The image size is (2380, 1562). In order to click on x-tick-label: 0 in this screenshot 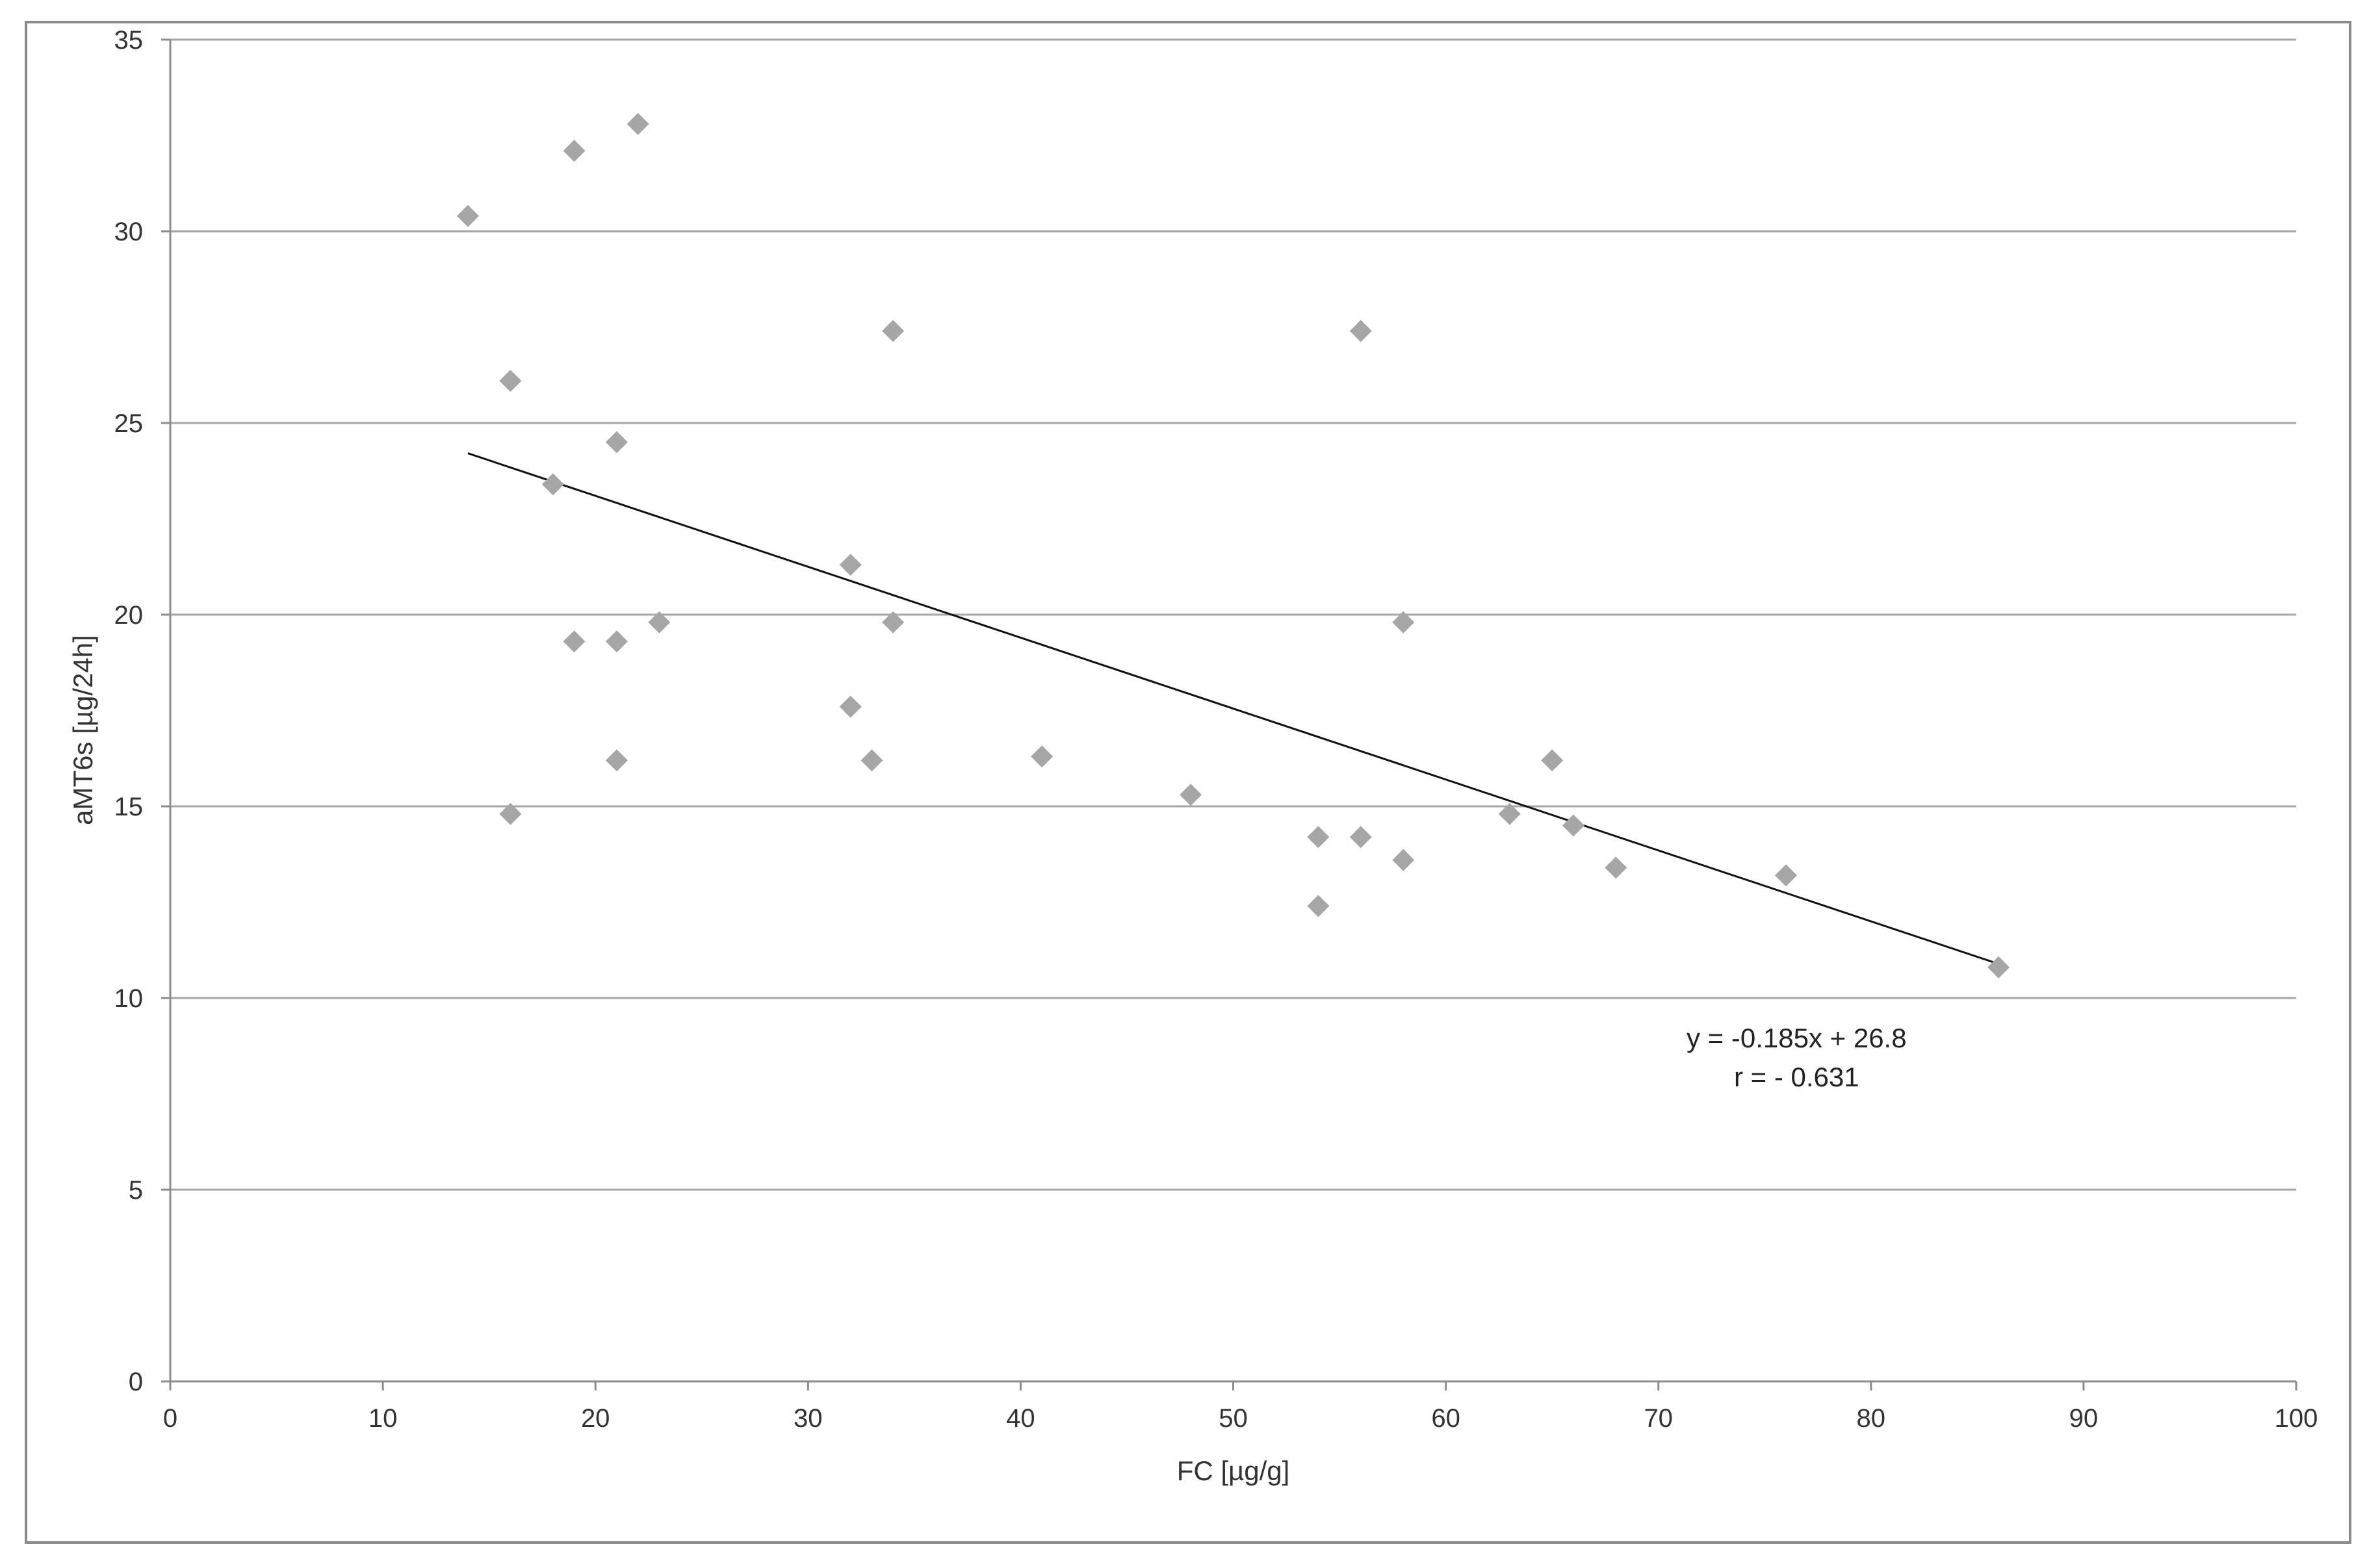, I will do `click(170, 1418)`.